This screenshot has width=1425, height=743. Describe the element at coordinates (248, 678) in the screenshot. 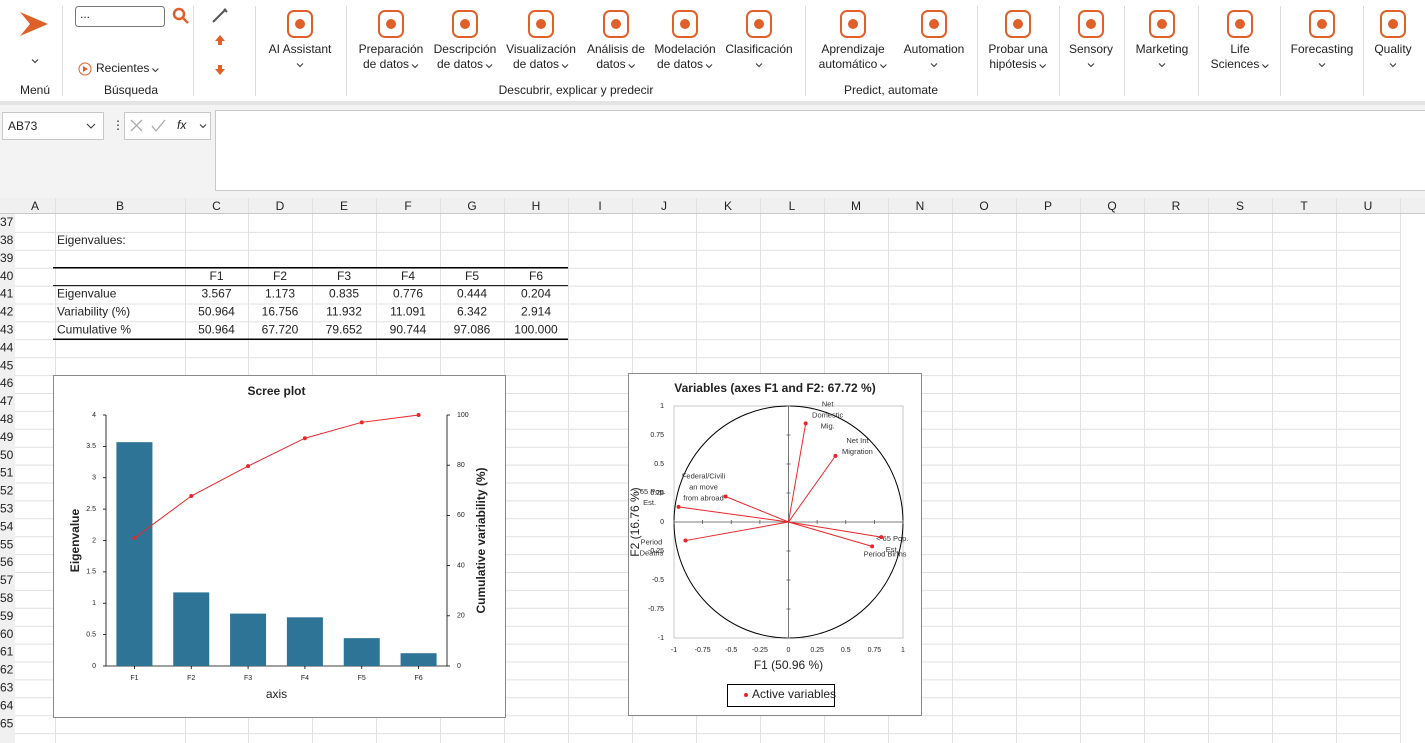

I see `x-tick-label: F3` at that location.